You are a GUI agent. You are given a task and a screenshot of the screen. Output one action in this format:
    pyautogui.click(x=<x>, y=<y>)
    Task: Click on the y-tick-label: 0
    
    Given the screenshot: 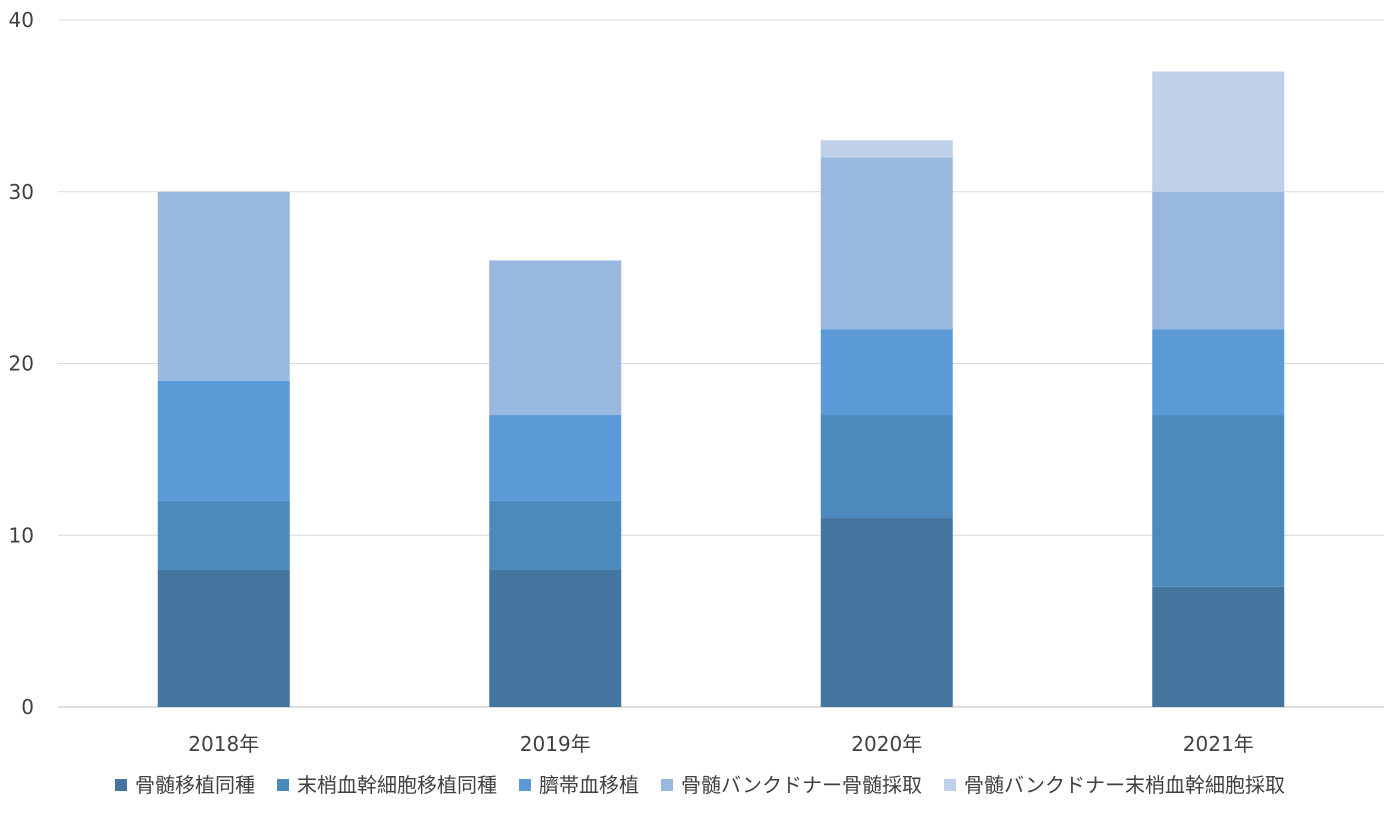 What is the action you would take?
    pyautogui.click(x=27, y=707)
    